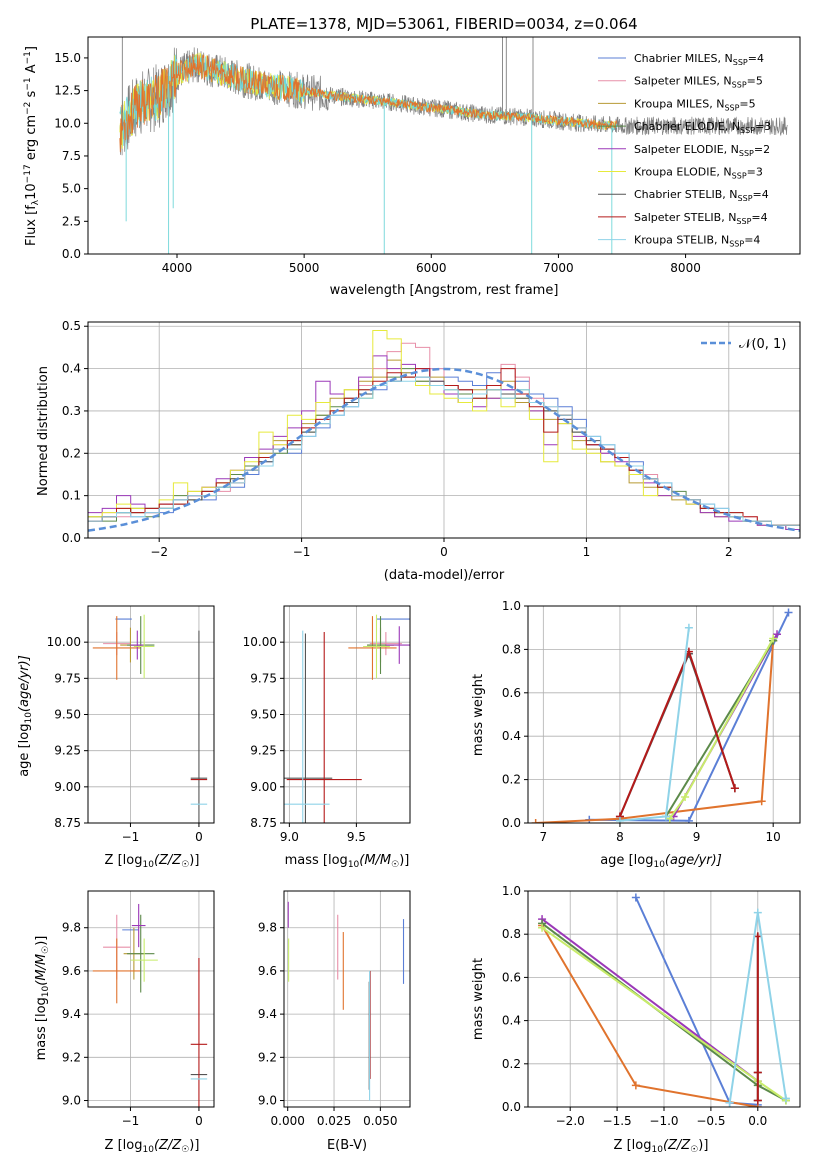 This screenshot has width=819, height=1174. What do you see at coordinates (25, 716) in the screenshot?
I see `age-vs-Z-ylabel: age [log10(age/yr)]` at bounding box center [25, 716].